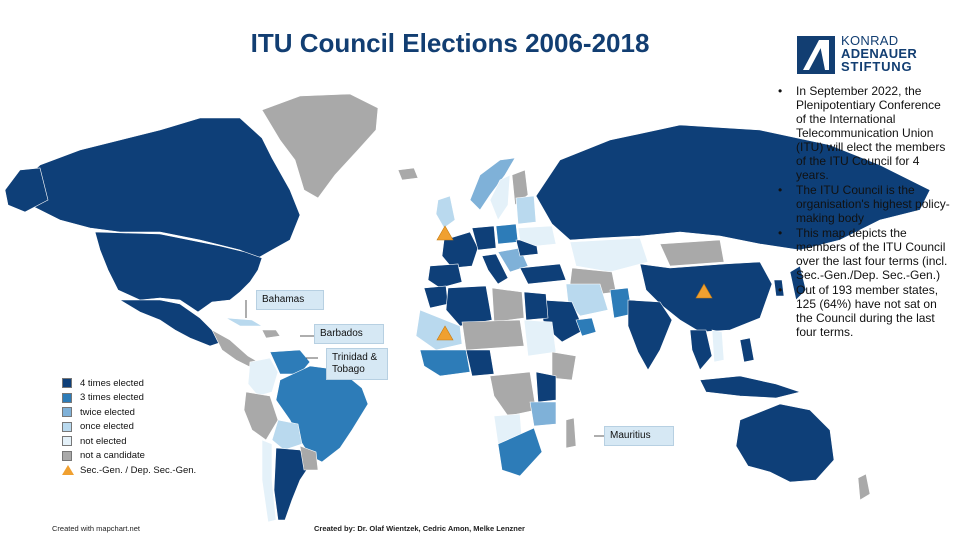 This screenshot has width=960, height=540. What do you see at coordinates (107, 412) in the screenshot?
I see `legend-label: twice elected` at bounding box center [107, 412].